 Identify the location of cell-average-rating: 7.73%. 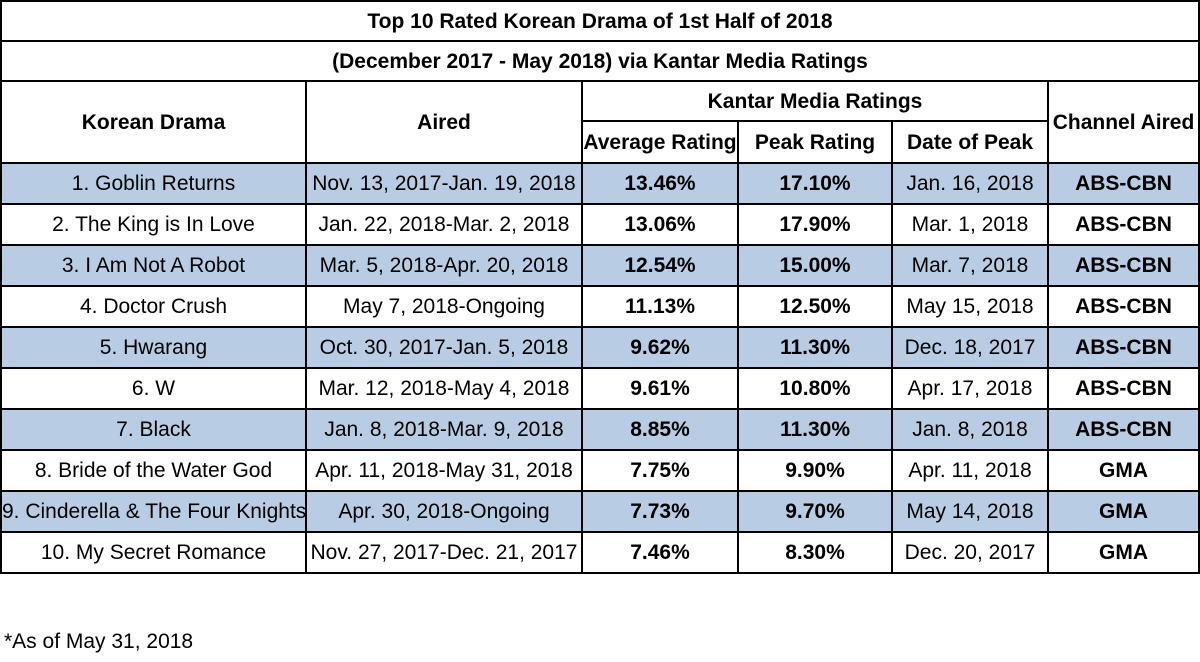
(660, 511).